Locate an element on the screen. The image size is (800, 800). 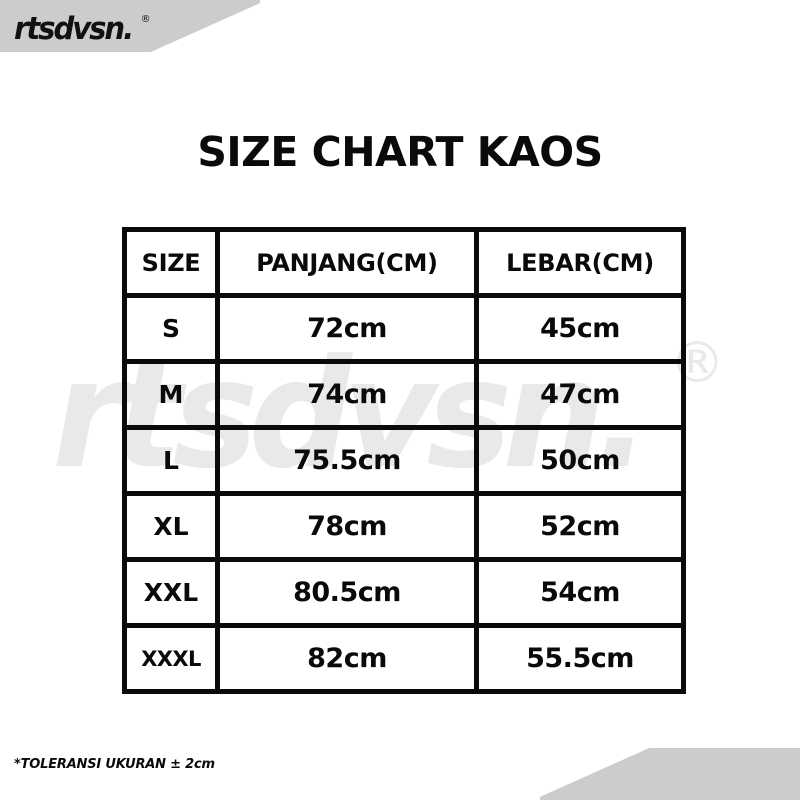
registered-trademark-icon: ® is located at coordinates (145, 19).